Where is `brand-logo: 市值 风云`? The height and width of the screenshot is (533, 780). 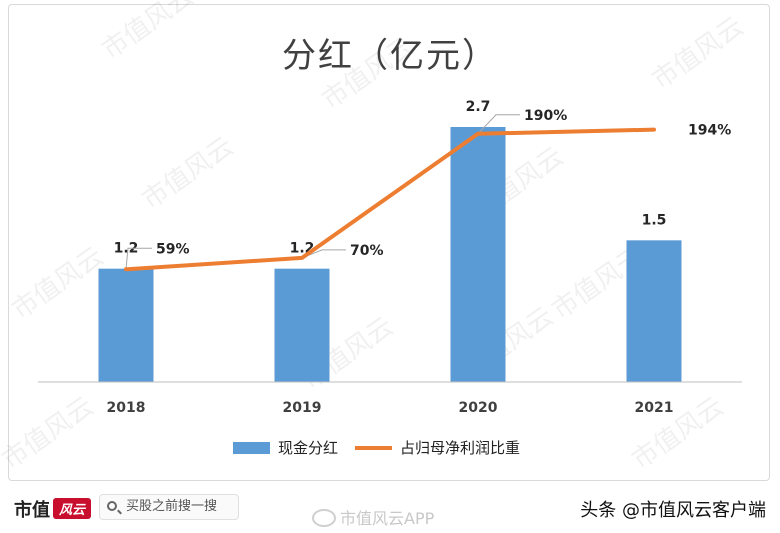
brand-logo: 市值 风云 is located at coordinates (53, 509).